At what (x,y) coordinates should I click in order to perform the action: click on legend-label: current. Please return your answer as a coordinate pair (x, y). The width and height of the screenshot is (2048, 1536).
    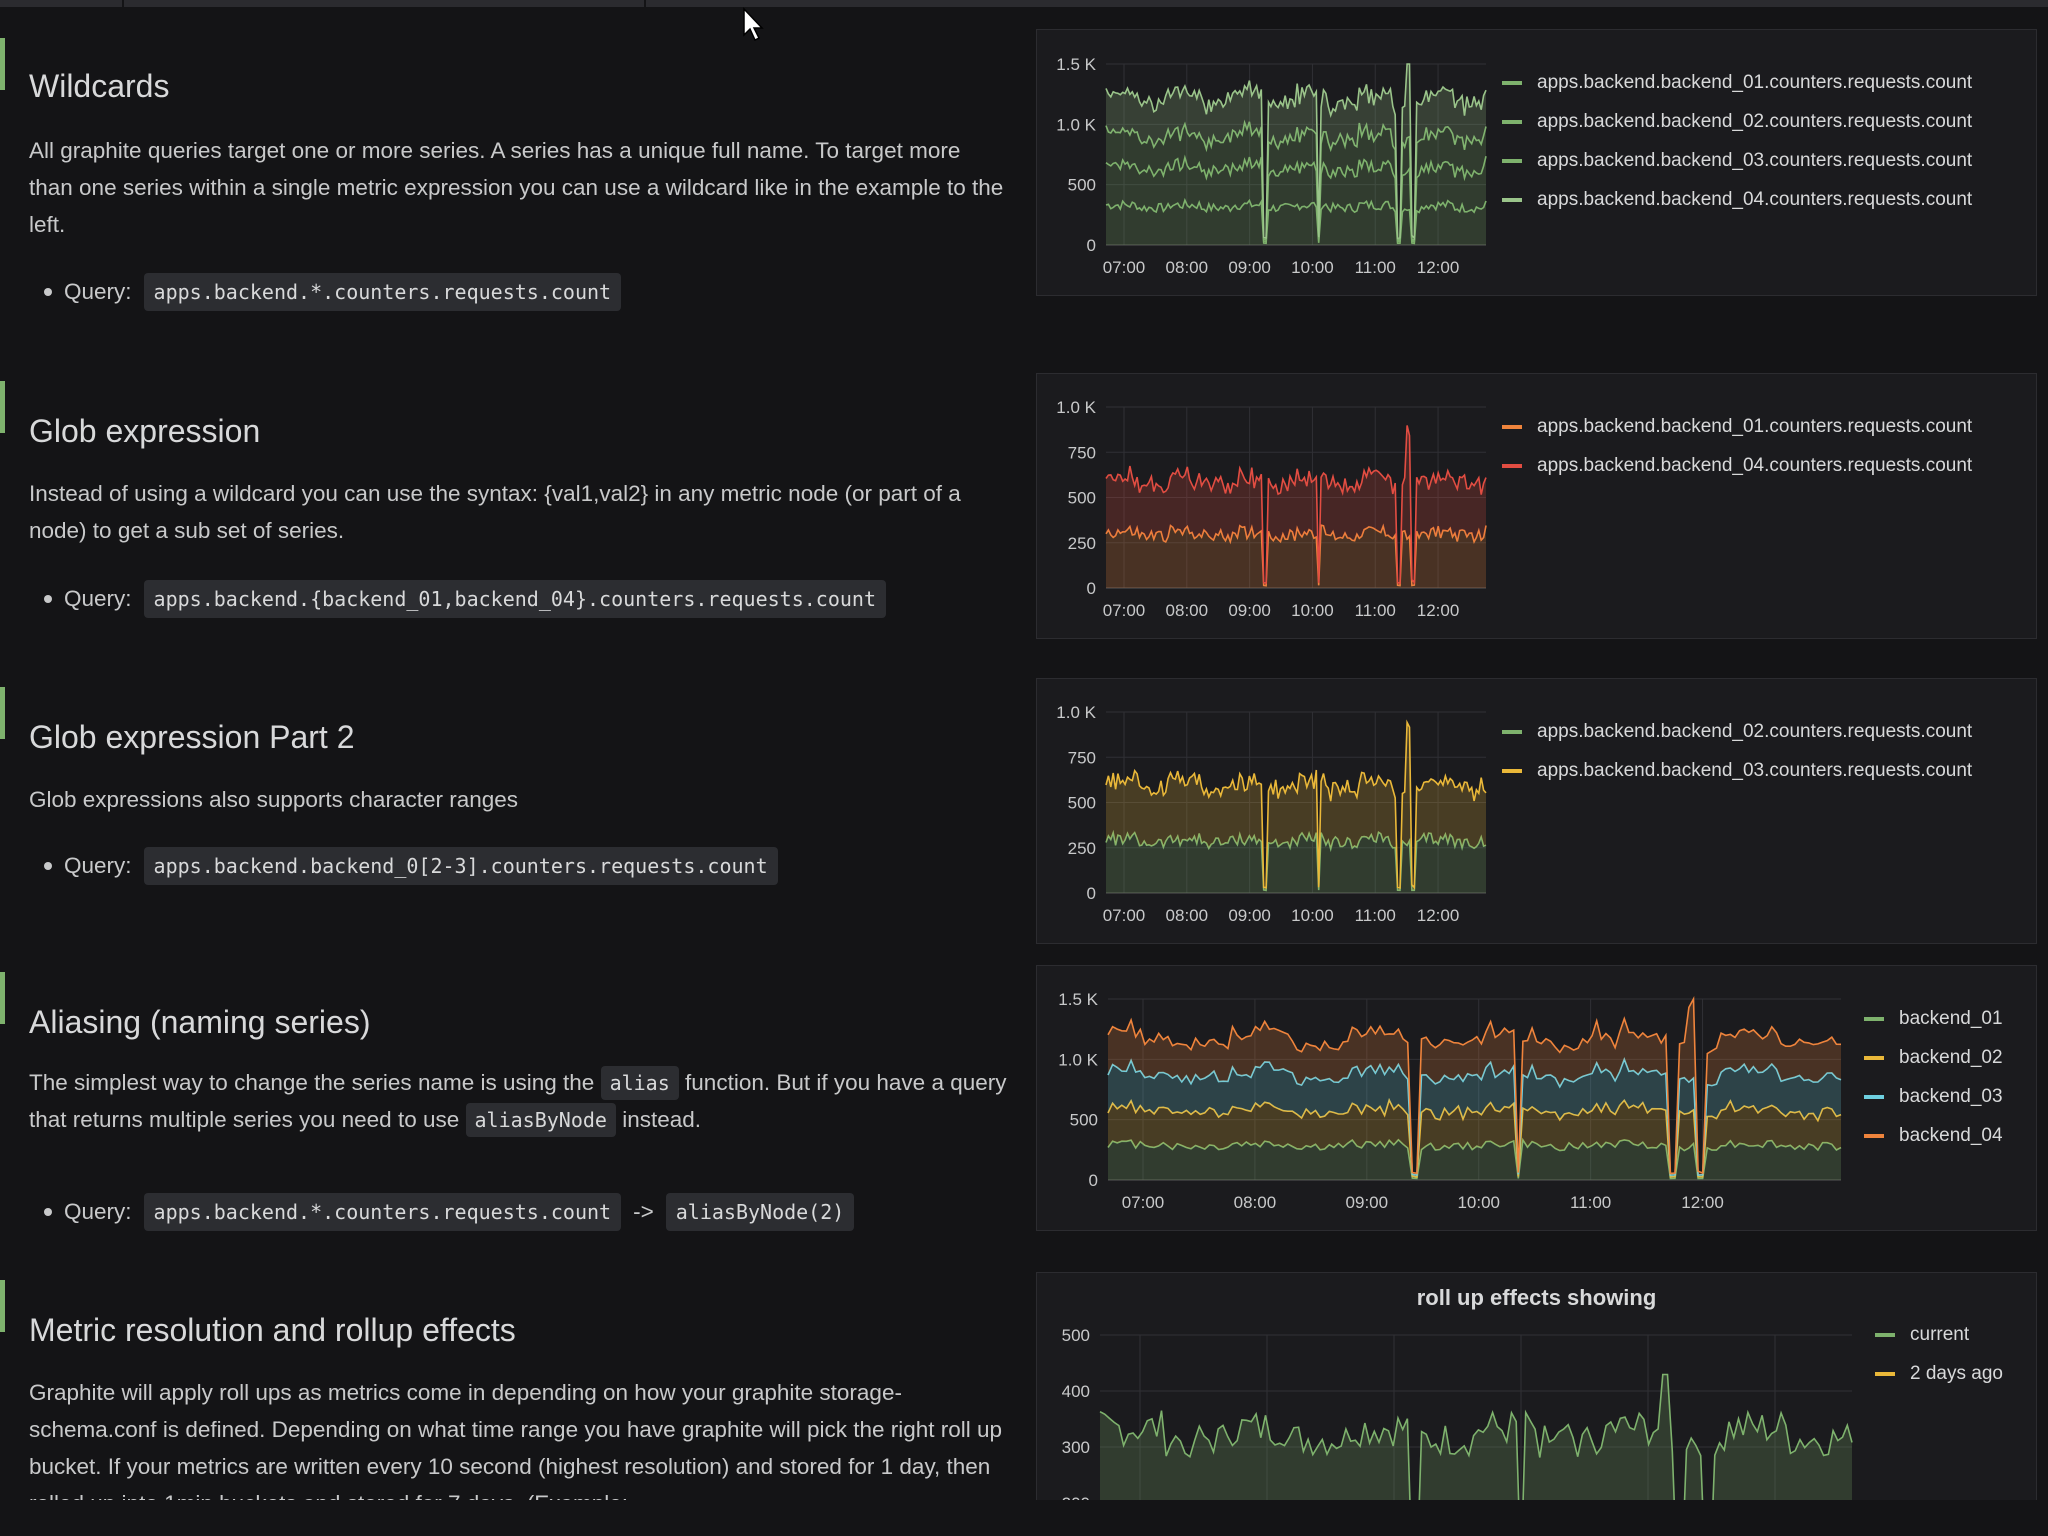
    Looking at the image, I should click on (1940, 1334).